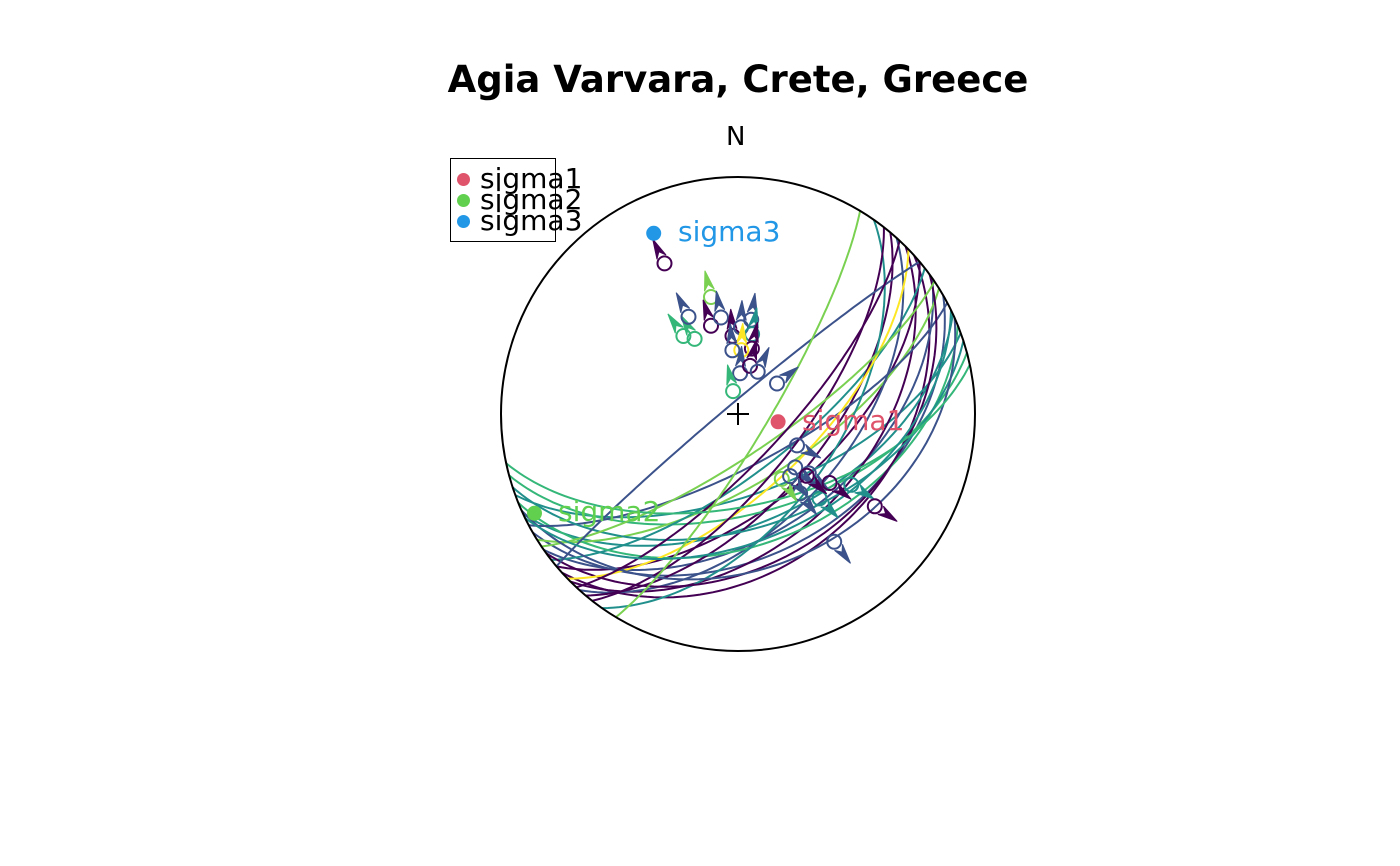 The image size is (1400, 866). What do you see at coordinates (463, 221) in the screenshot?
I see `legend-swatch-sigma3` at bounding box center [463, 221].